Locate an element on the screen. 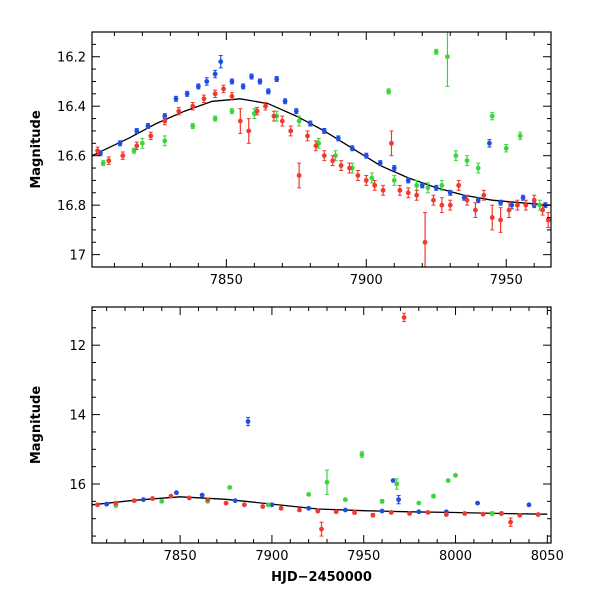 This screenshot has width=600, height=600. model-curve is located at coordinates (321, 152).